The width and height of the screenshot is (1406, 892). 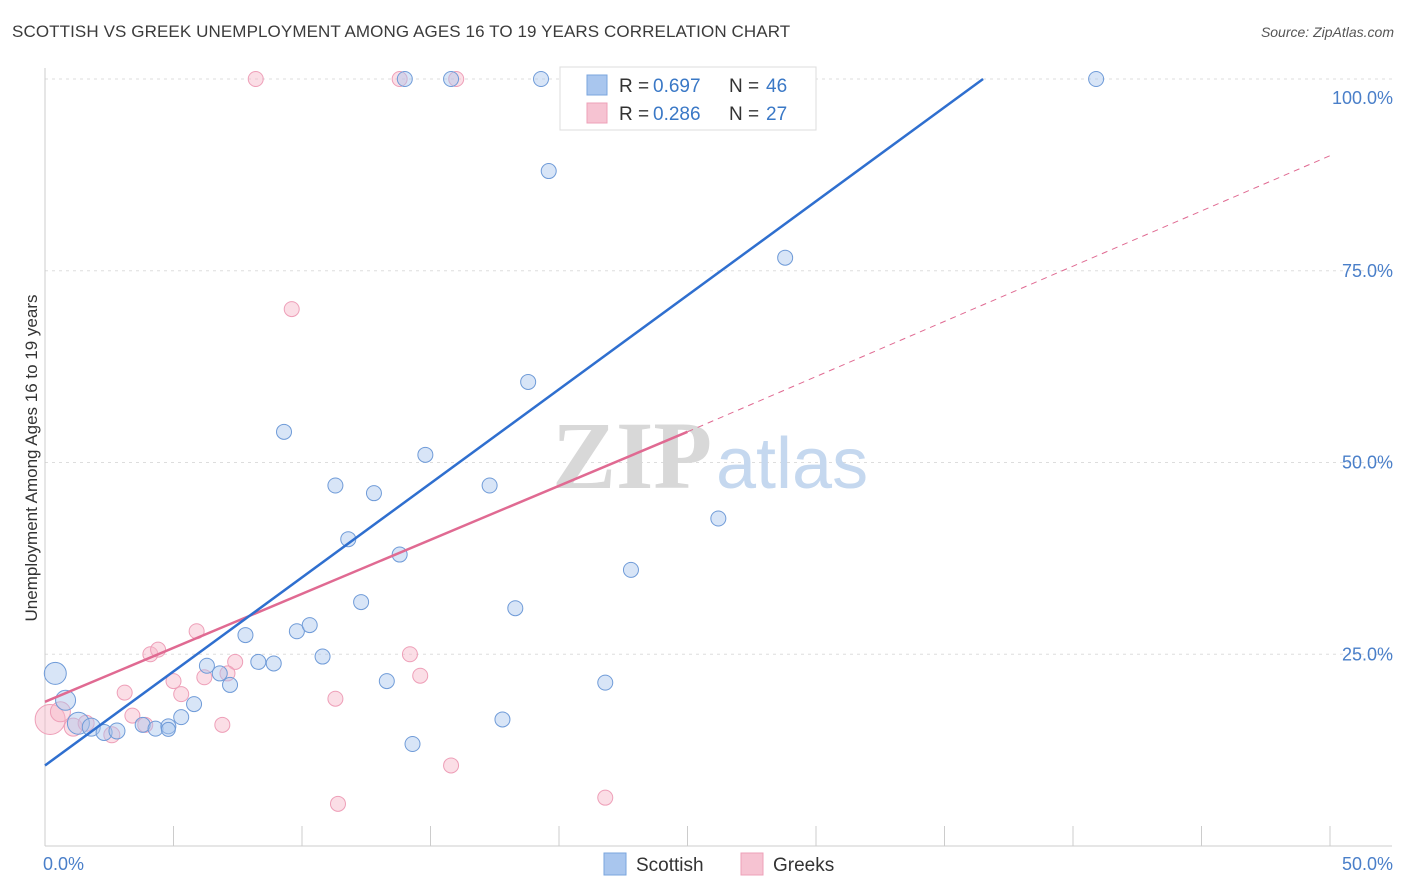 What do you see at coordinates (677, 114) in the screenshot?
I see `legend-r-value-greeks: 0.286` at bounding box center [677, 114].